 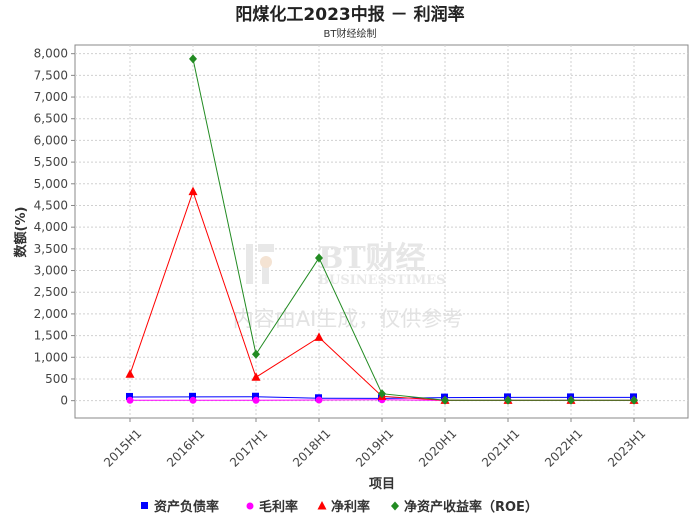 What do you see at coordinates (471, 507) in the screenshot?
I see `legend-label: 净资产收益率（ROE）` at bounding box center [471, 507].